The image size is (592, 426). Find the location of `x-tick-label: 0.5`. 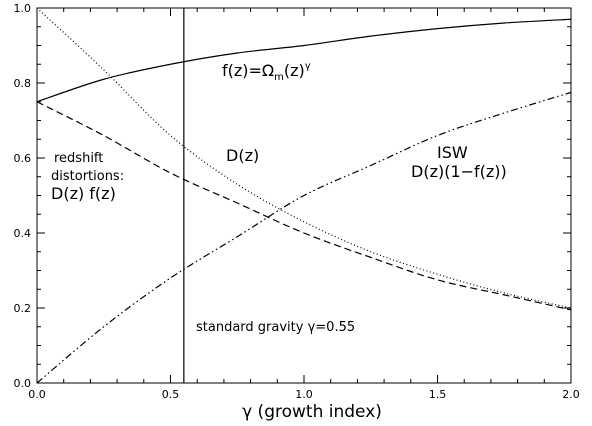

x-tick-label: 0.5 is located at coordinates (171, 394).